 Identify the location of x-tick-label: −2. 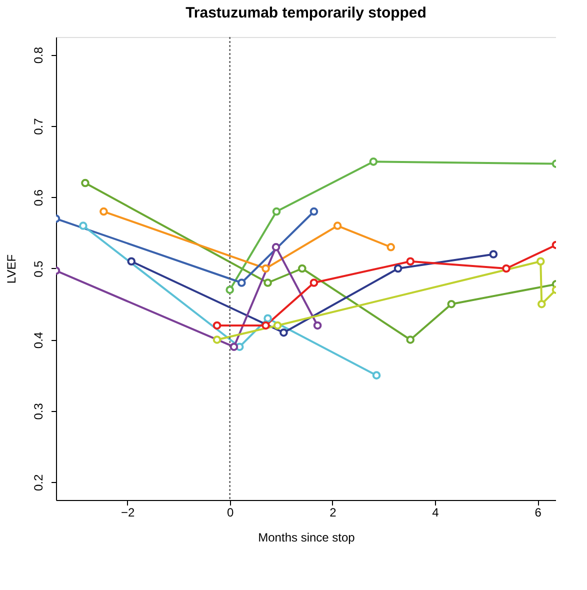
(127, 513).